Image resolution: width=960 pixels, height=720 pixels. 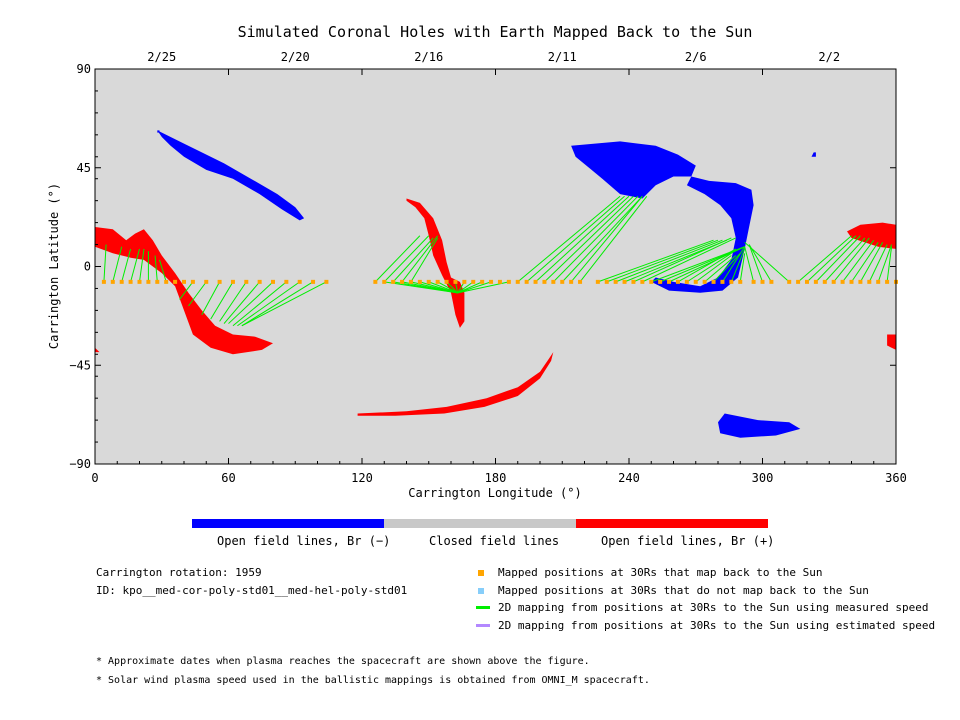 What do you see at coordinates (179, 572) in the screenshot?
I see `carrington-rotation: Carrington rotation: 1959` at bounding box center [179, 572].